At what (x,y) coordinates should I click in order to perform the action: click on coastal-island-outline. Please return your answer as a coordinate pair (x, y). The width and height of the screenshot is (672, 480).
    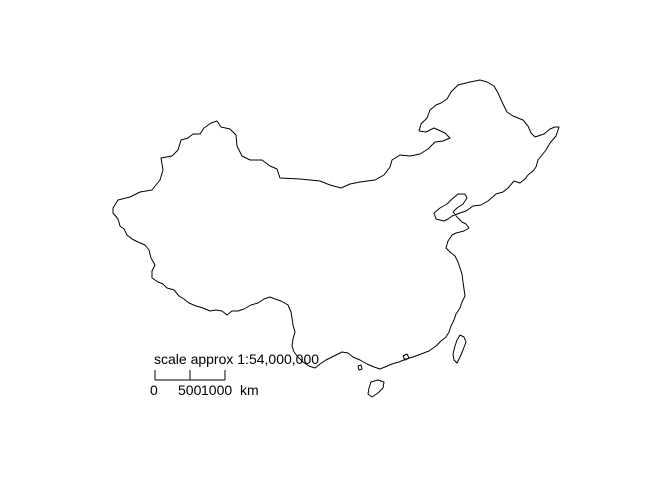
    Looking at the image, I should click on (406, 357).